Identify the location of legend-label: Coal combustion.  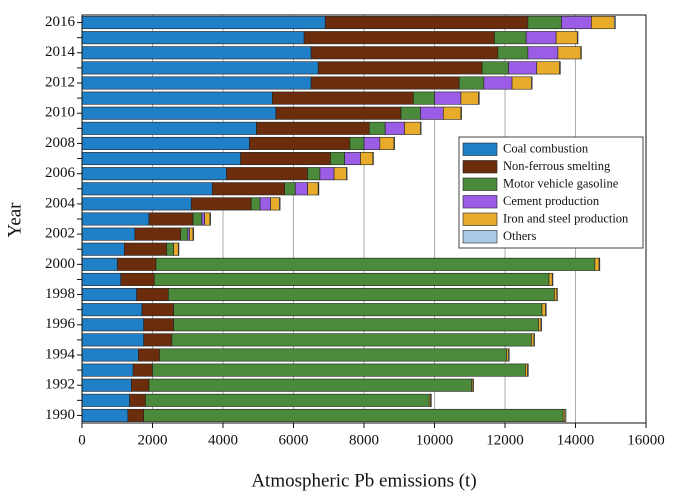
(546, 149).